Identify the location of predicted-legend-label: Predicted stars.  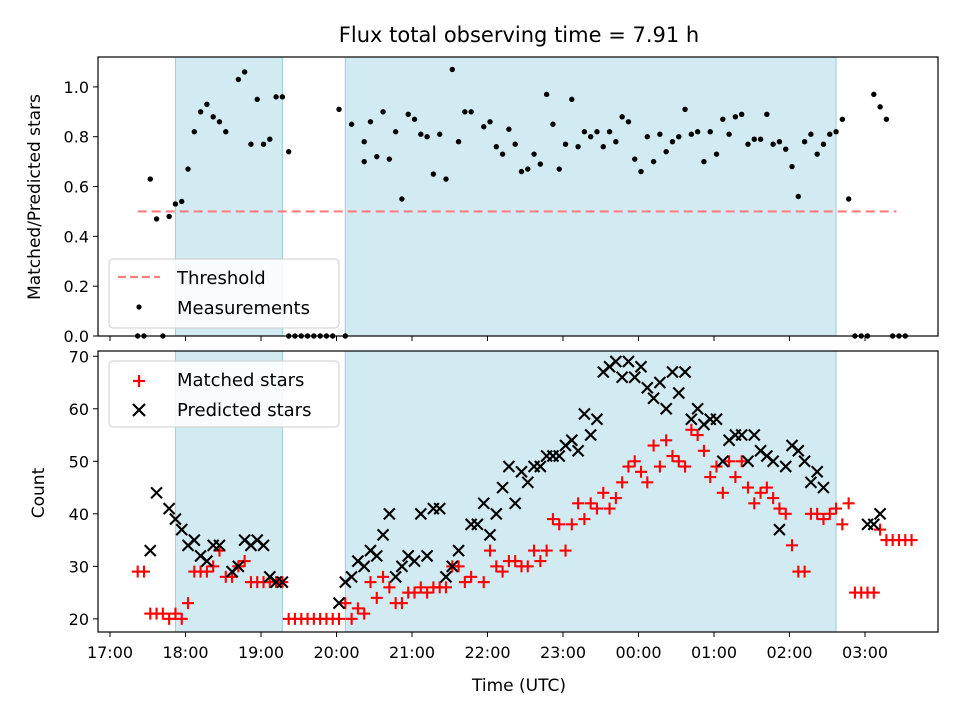
(244, 410).